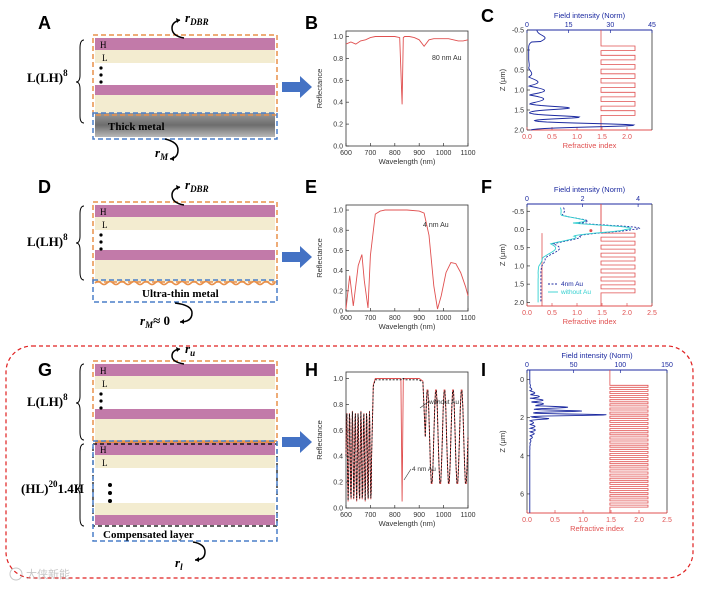 The height and width of the screenshot is (589, 701). Describe the element at coordinates (179, 563) in the screenshot. I see `r-l: rl` at that location.